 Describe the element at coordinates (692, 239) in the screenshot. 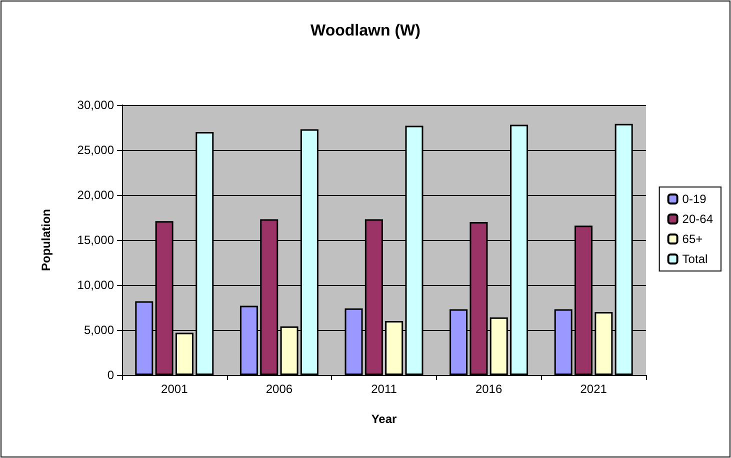

I see `legend-label: 65+` at that location.